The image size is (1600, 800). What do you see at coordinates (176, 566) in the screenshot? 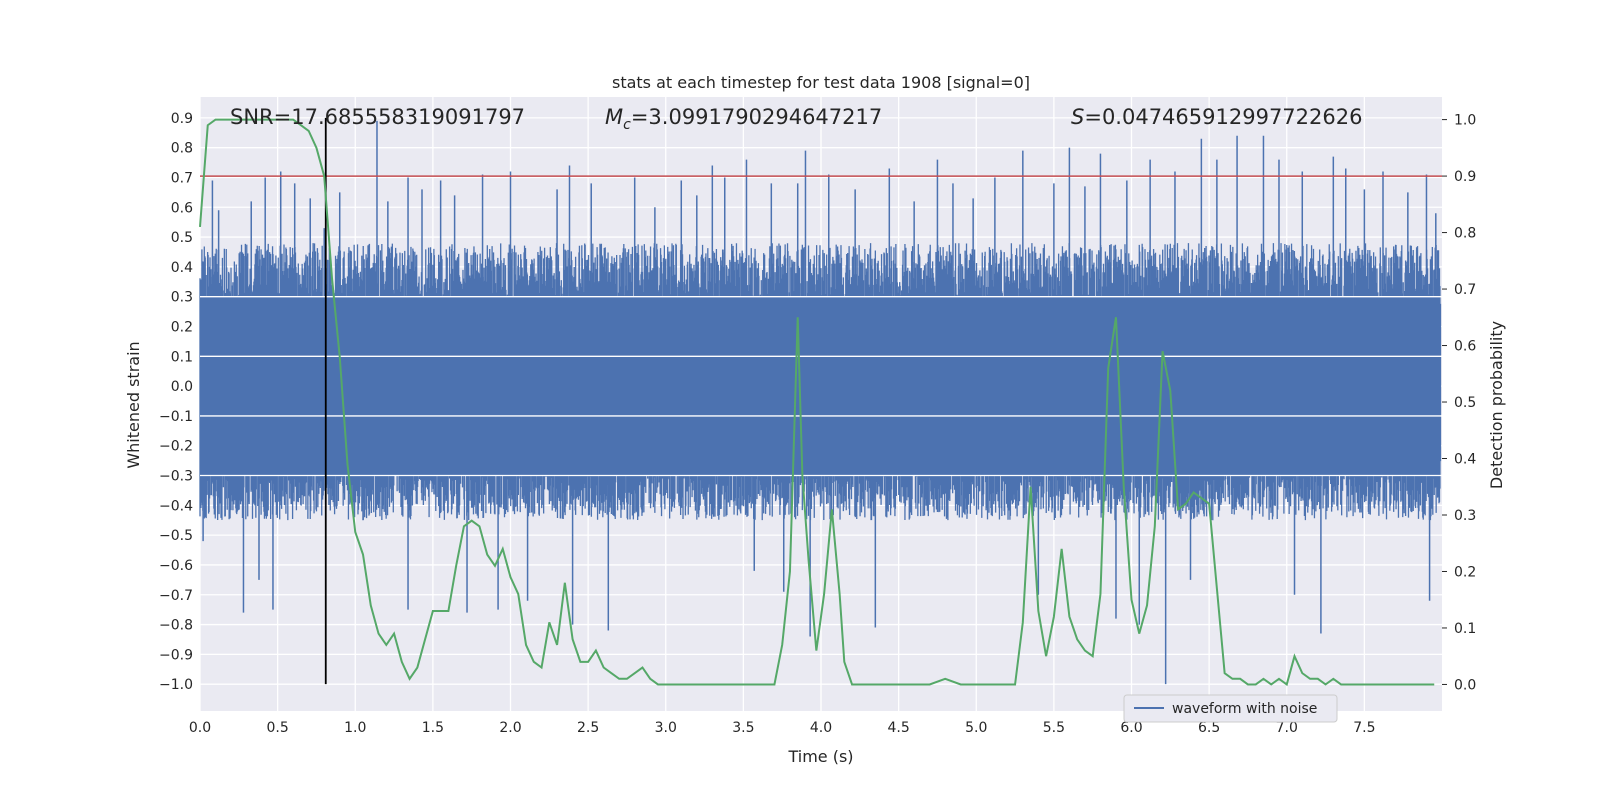
I see `y-tick-label: −0.6` at bounding box center [176, 566].